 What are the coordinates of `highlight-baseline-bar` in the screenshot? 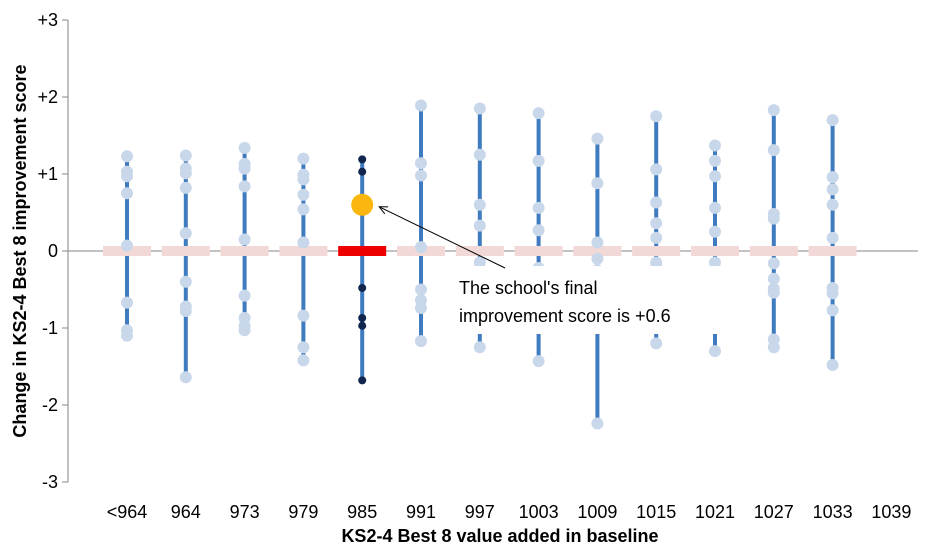 It's located at (362, 251).